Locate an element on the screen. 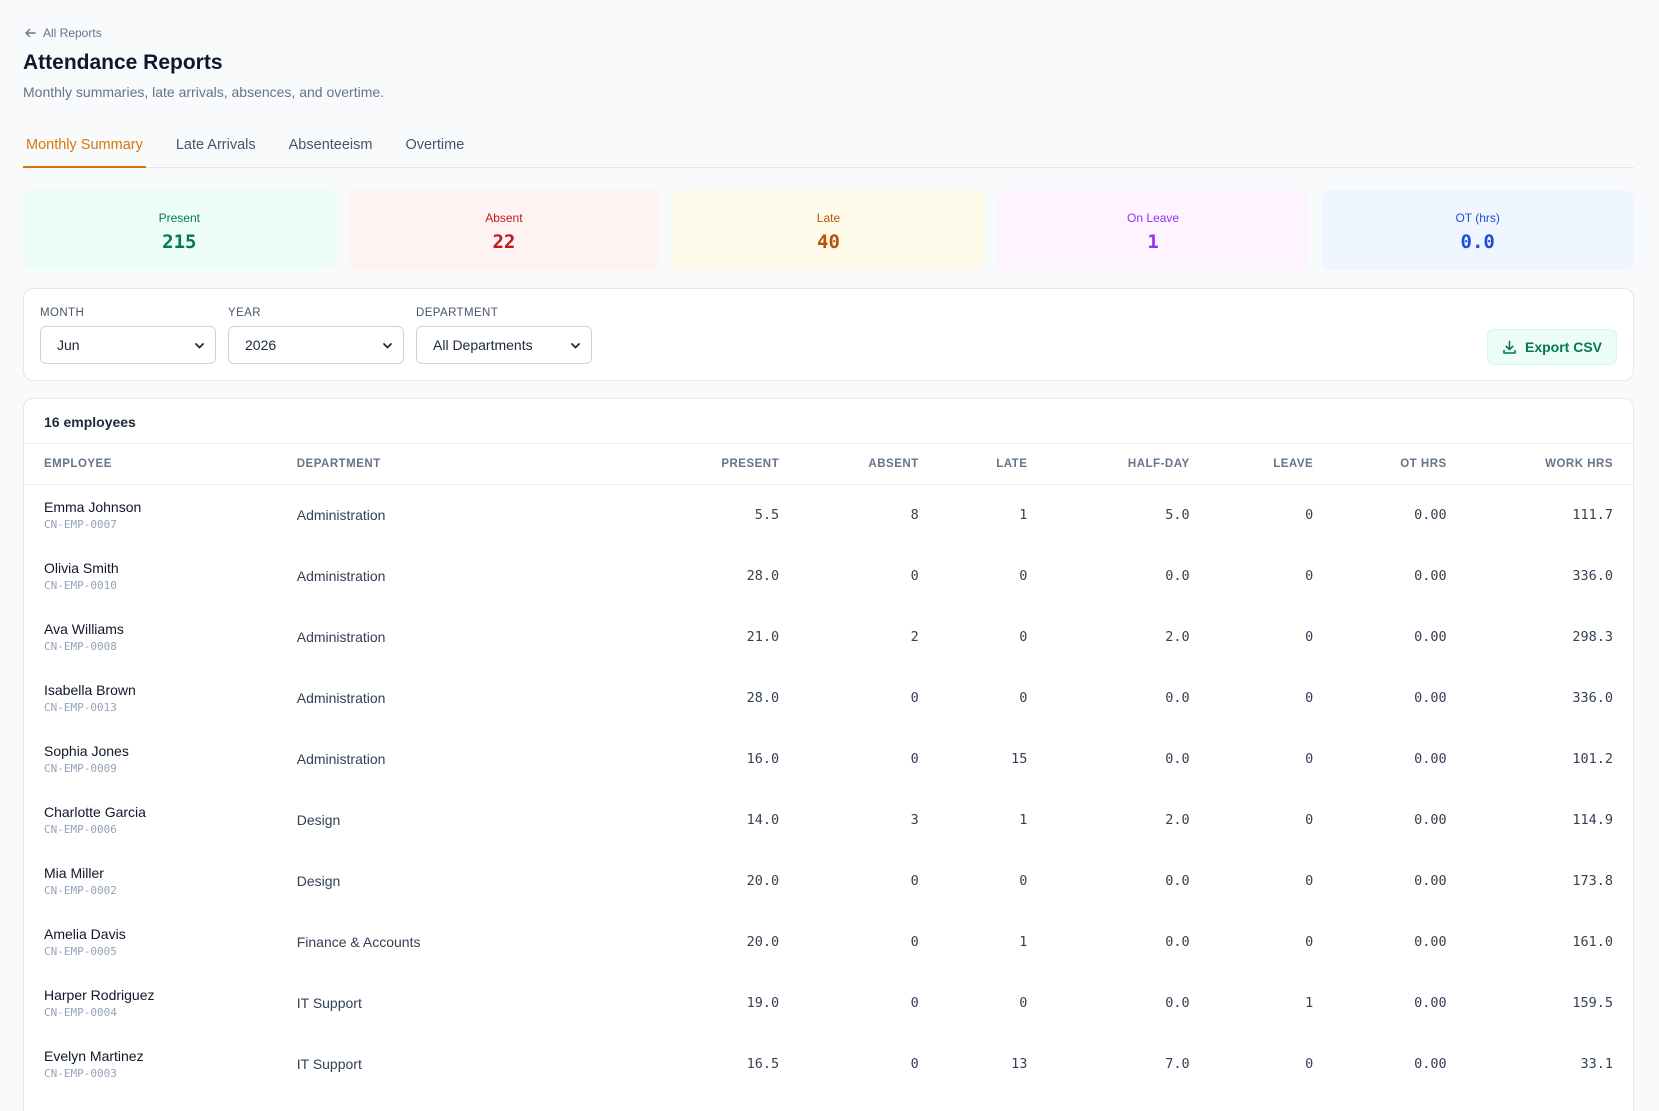  work-hrs-cell: 298.3 is located at coordinates (1592, 636).